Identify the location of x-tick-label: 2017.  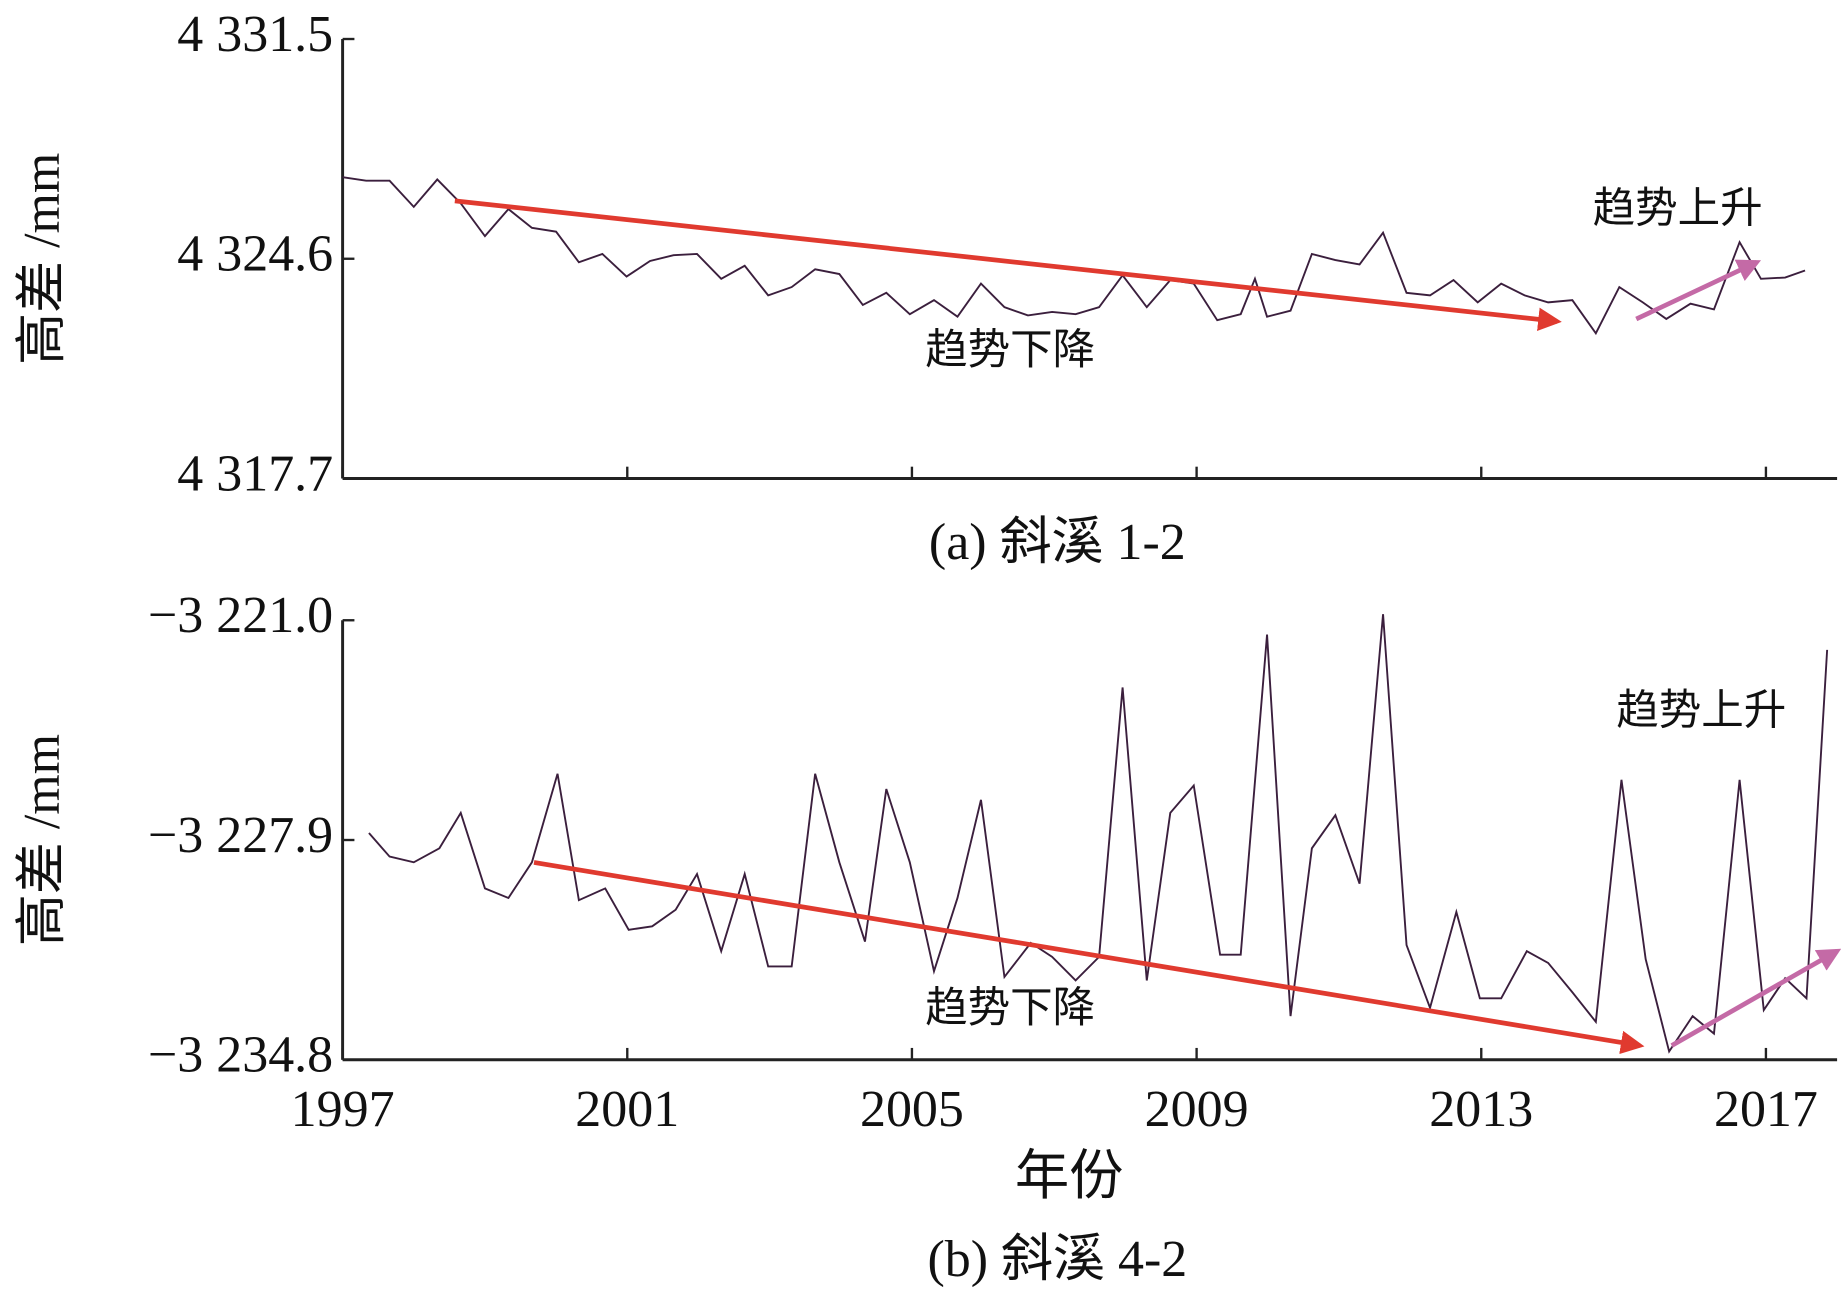
(1766, 1109).